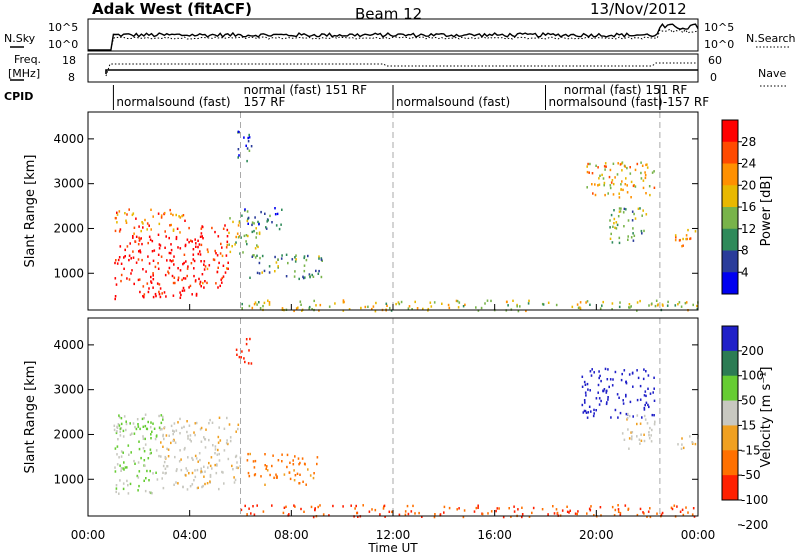  Describe the element at coordinates (719, 27) in the screenshot. I see `noise-right-tick-top: 10^5` at that location.